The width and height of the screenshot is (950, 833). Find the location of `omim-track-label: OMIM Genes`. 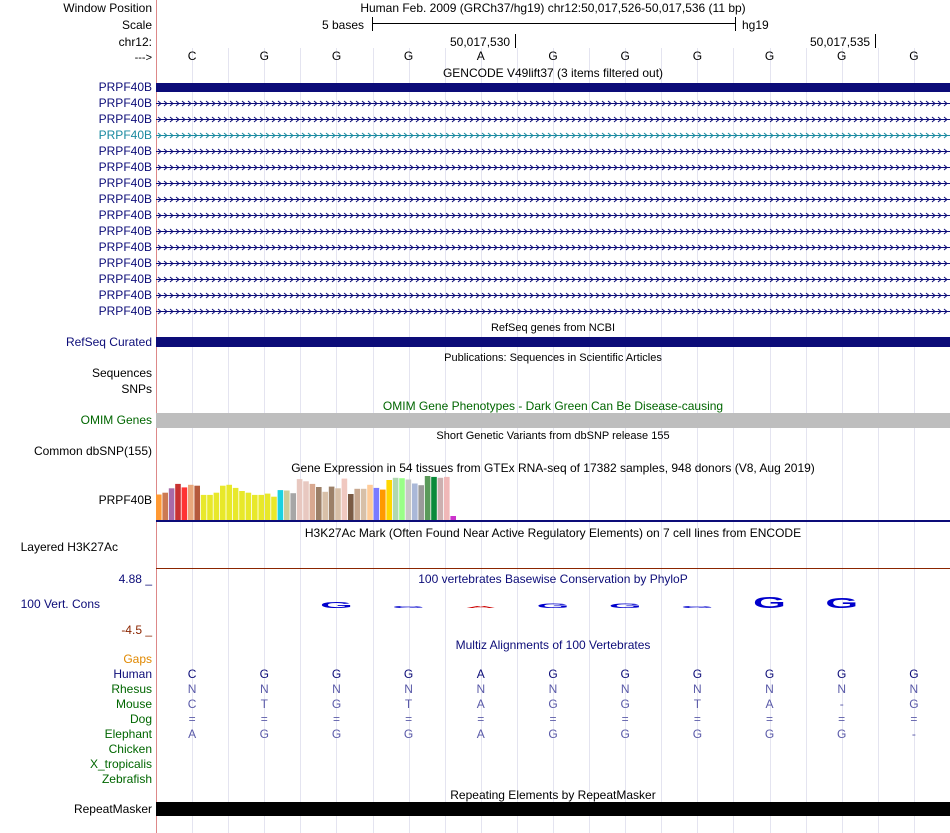

omim-track-label: OMIM Genes is located at coordinates (116, 420).